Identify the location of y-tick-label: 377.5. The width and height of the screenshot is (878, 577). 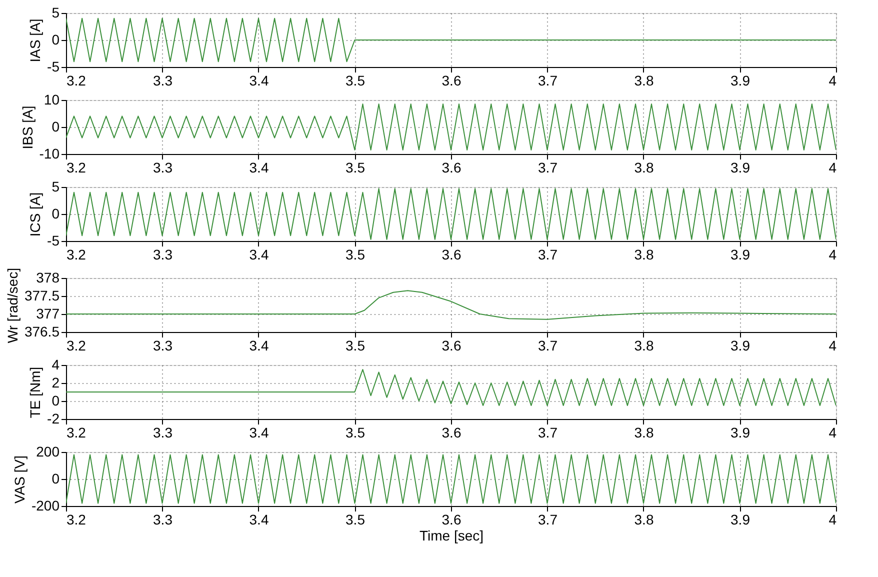
(42, 296).